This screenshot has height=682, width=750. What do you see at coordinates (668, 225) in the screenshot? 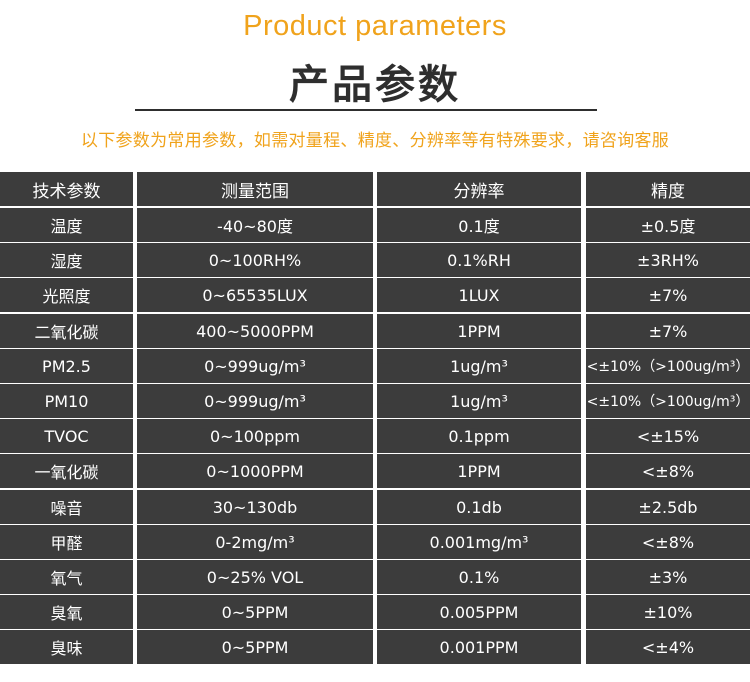
I see `accuracy-cell: ±0.5度` at bounding box center [668, 225].